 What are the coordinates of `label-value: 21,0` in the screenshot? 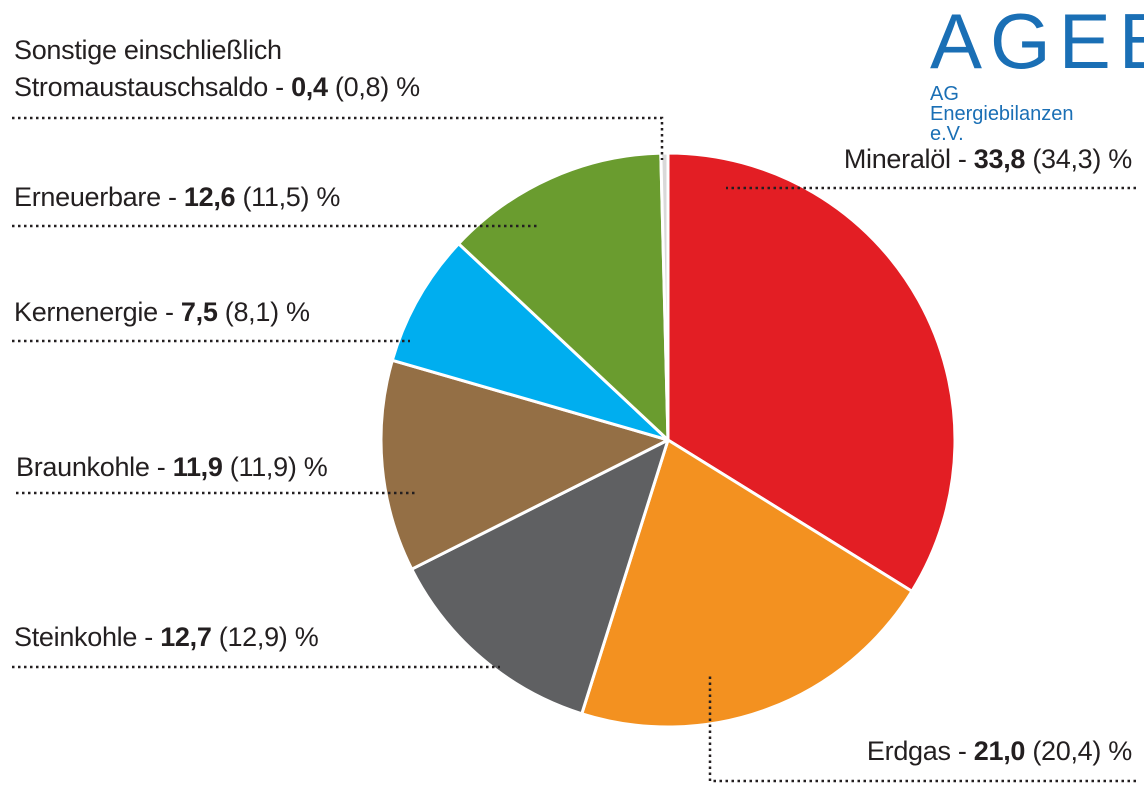 It's located at (999, 751).